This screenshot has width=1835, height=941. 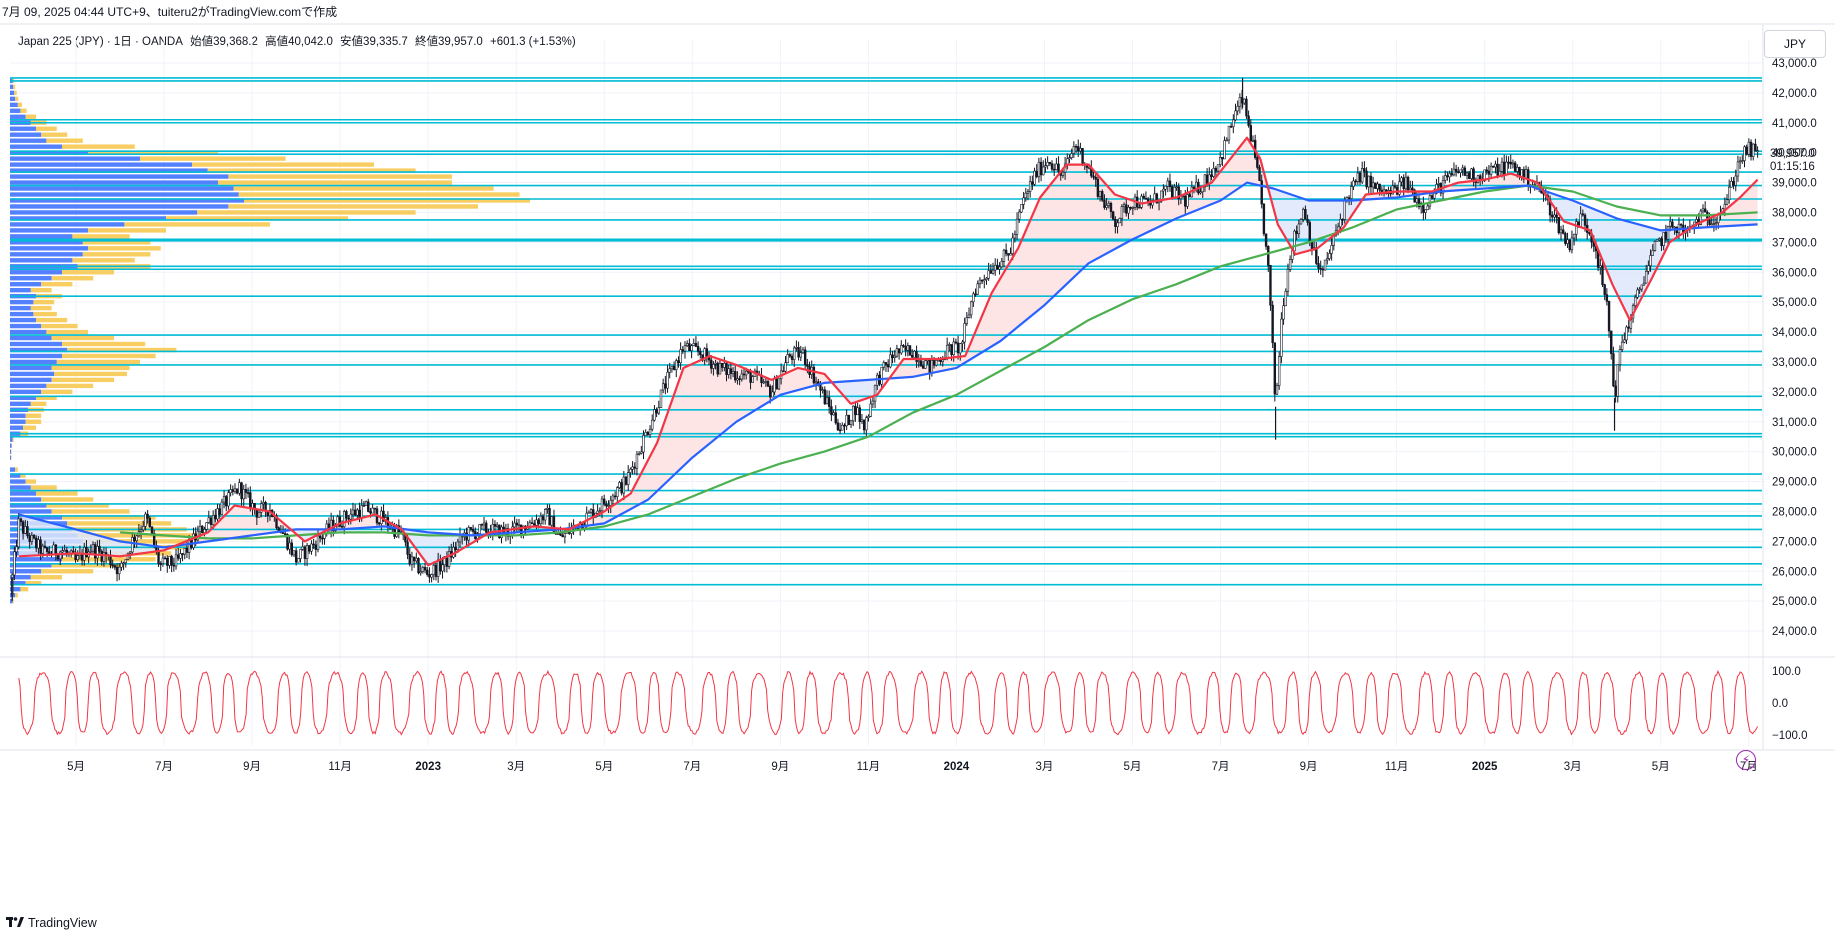 I want to click on price-axis-label: 28,000.0, so click(x=1794, y=512).